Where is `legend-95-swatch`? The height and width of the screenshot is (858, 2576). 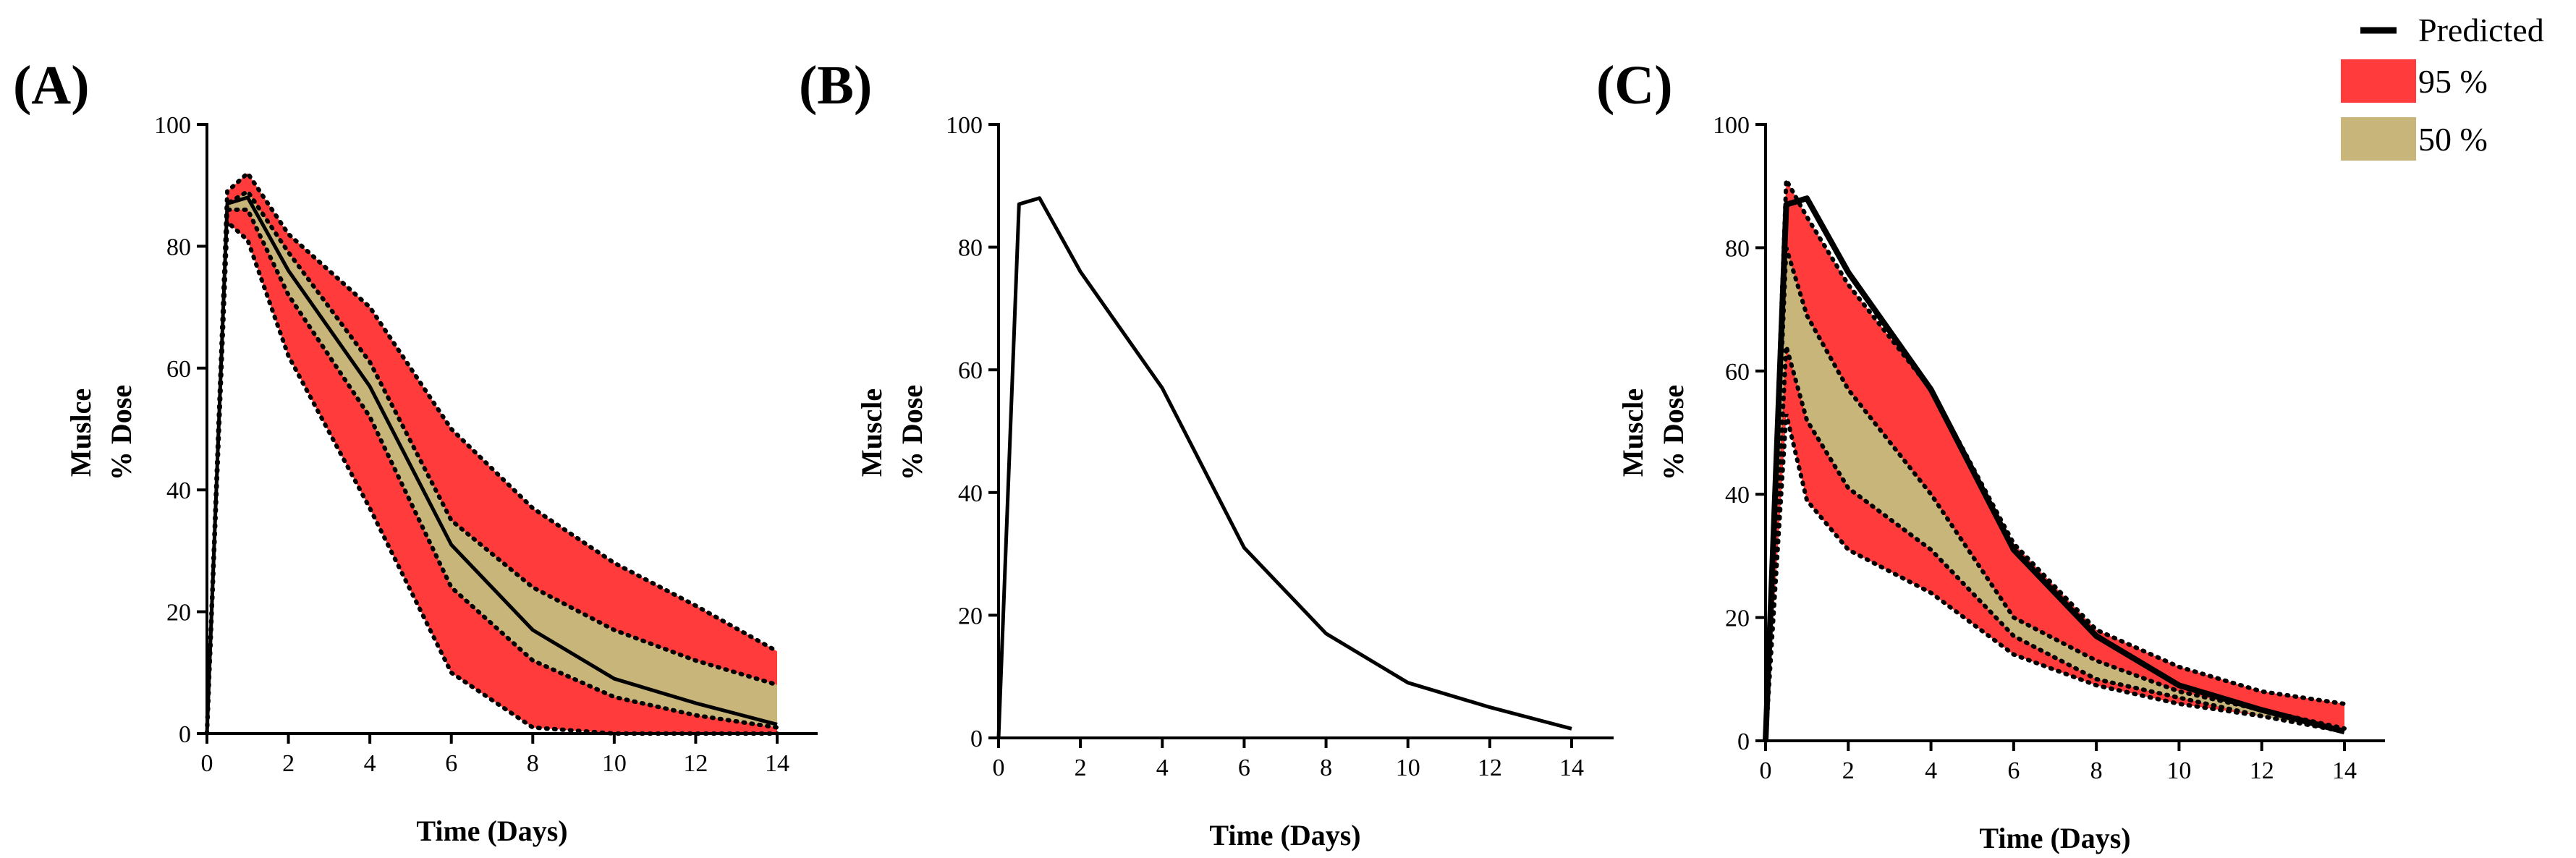 legend-95-swatch is located at coordinates (2378, 81).